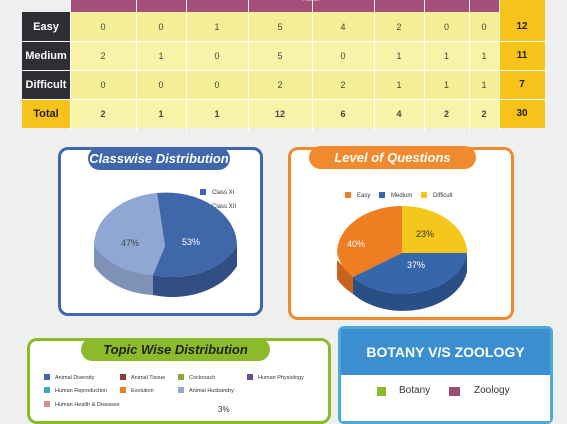 This screenshot has width=567, height=424. What do you see at coordinates (445, 352) in the screenshot?
I see `botany-zoology-title: BOTANY V/S ZOOLOGY` at bounding box center [445, 352].